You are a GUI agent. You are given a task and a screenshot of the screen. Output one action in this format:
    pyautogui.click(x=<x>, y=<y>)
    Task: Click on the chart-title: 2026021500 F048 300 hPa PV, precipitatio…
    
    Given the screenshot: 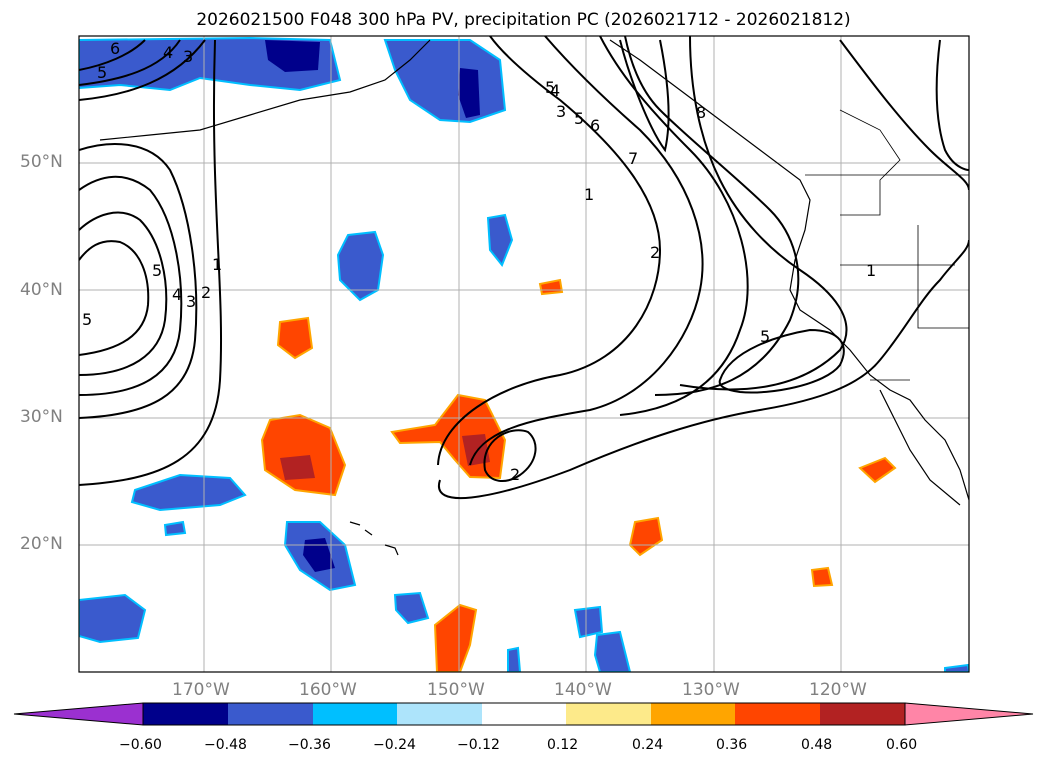 What is the action you would take?
    pyautogui.click(x=523, y=20)
    